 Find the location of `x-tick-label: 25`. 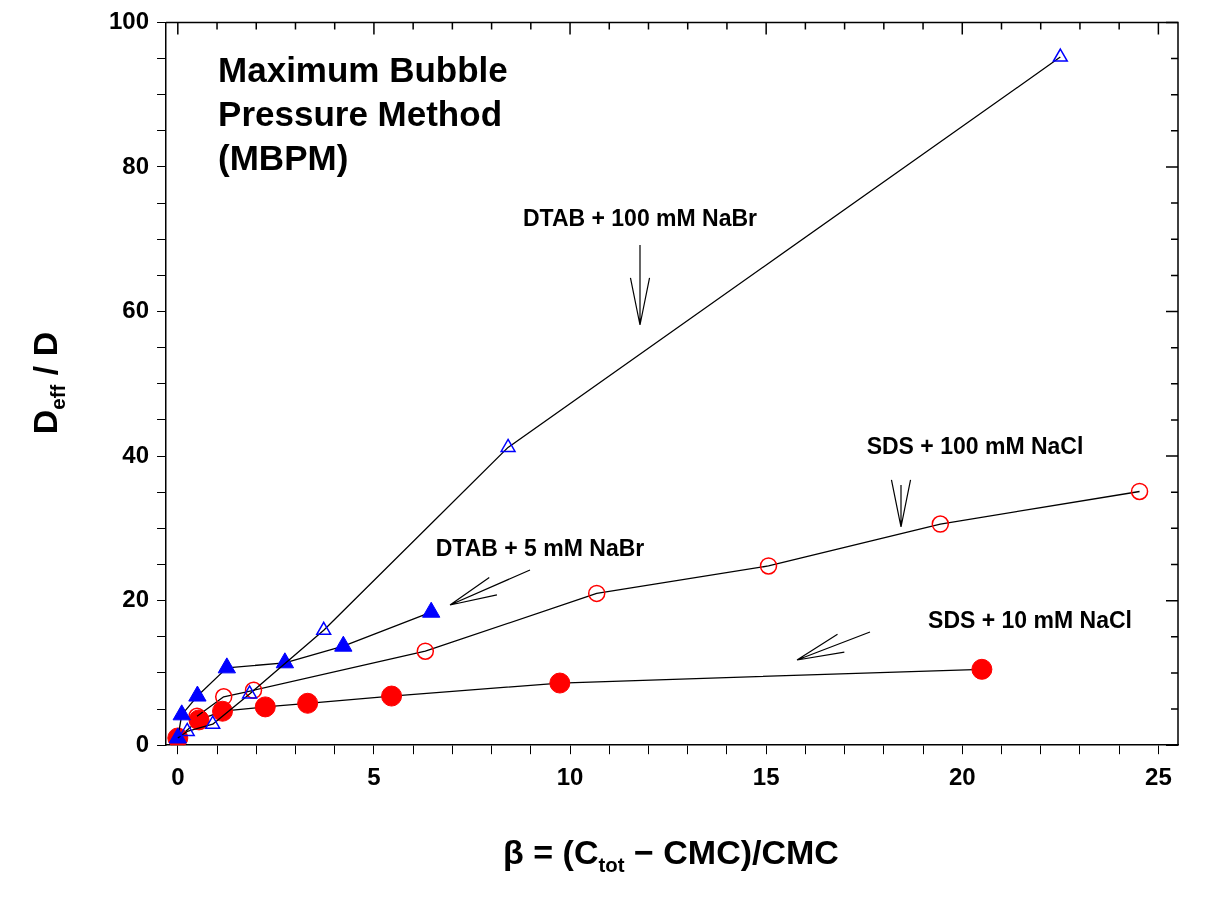

x-tick-label: 25 is located at coordinates (1158, 777).